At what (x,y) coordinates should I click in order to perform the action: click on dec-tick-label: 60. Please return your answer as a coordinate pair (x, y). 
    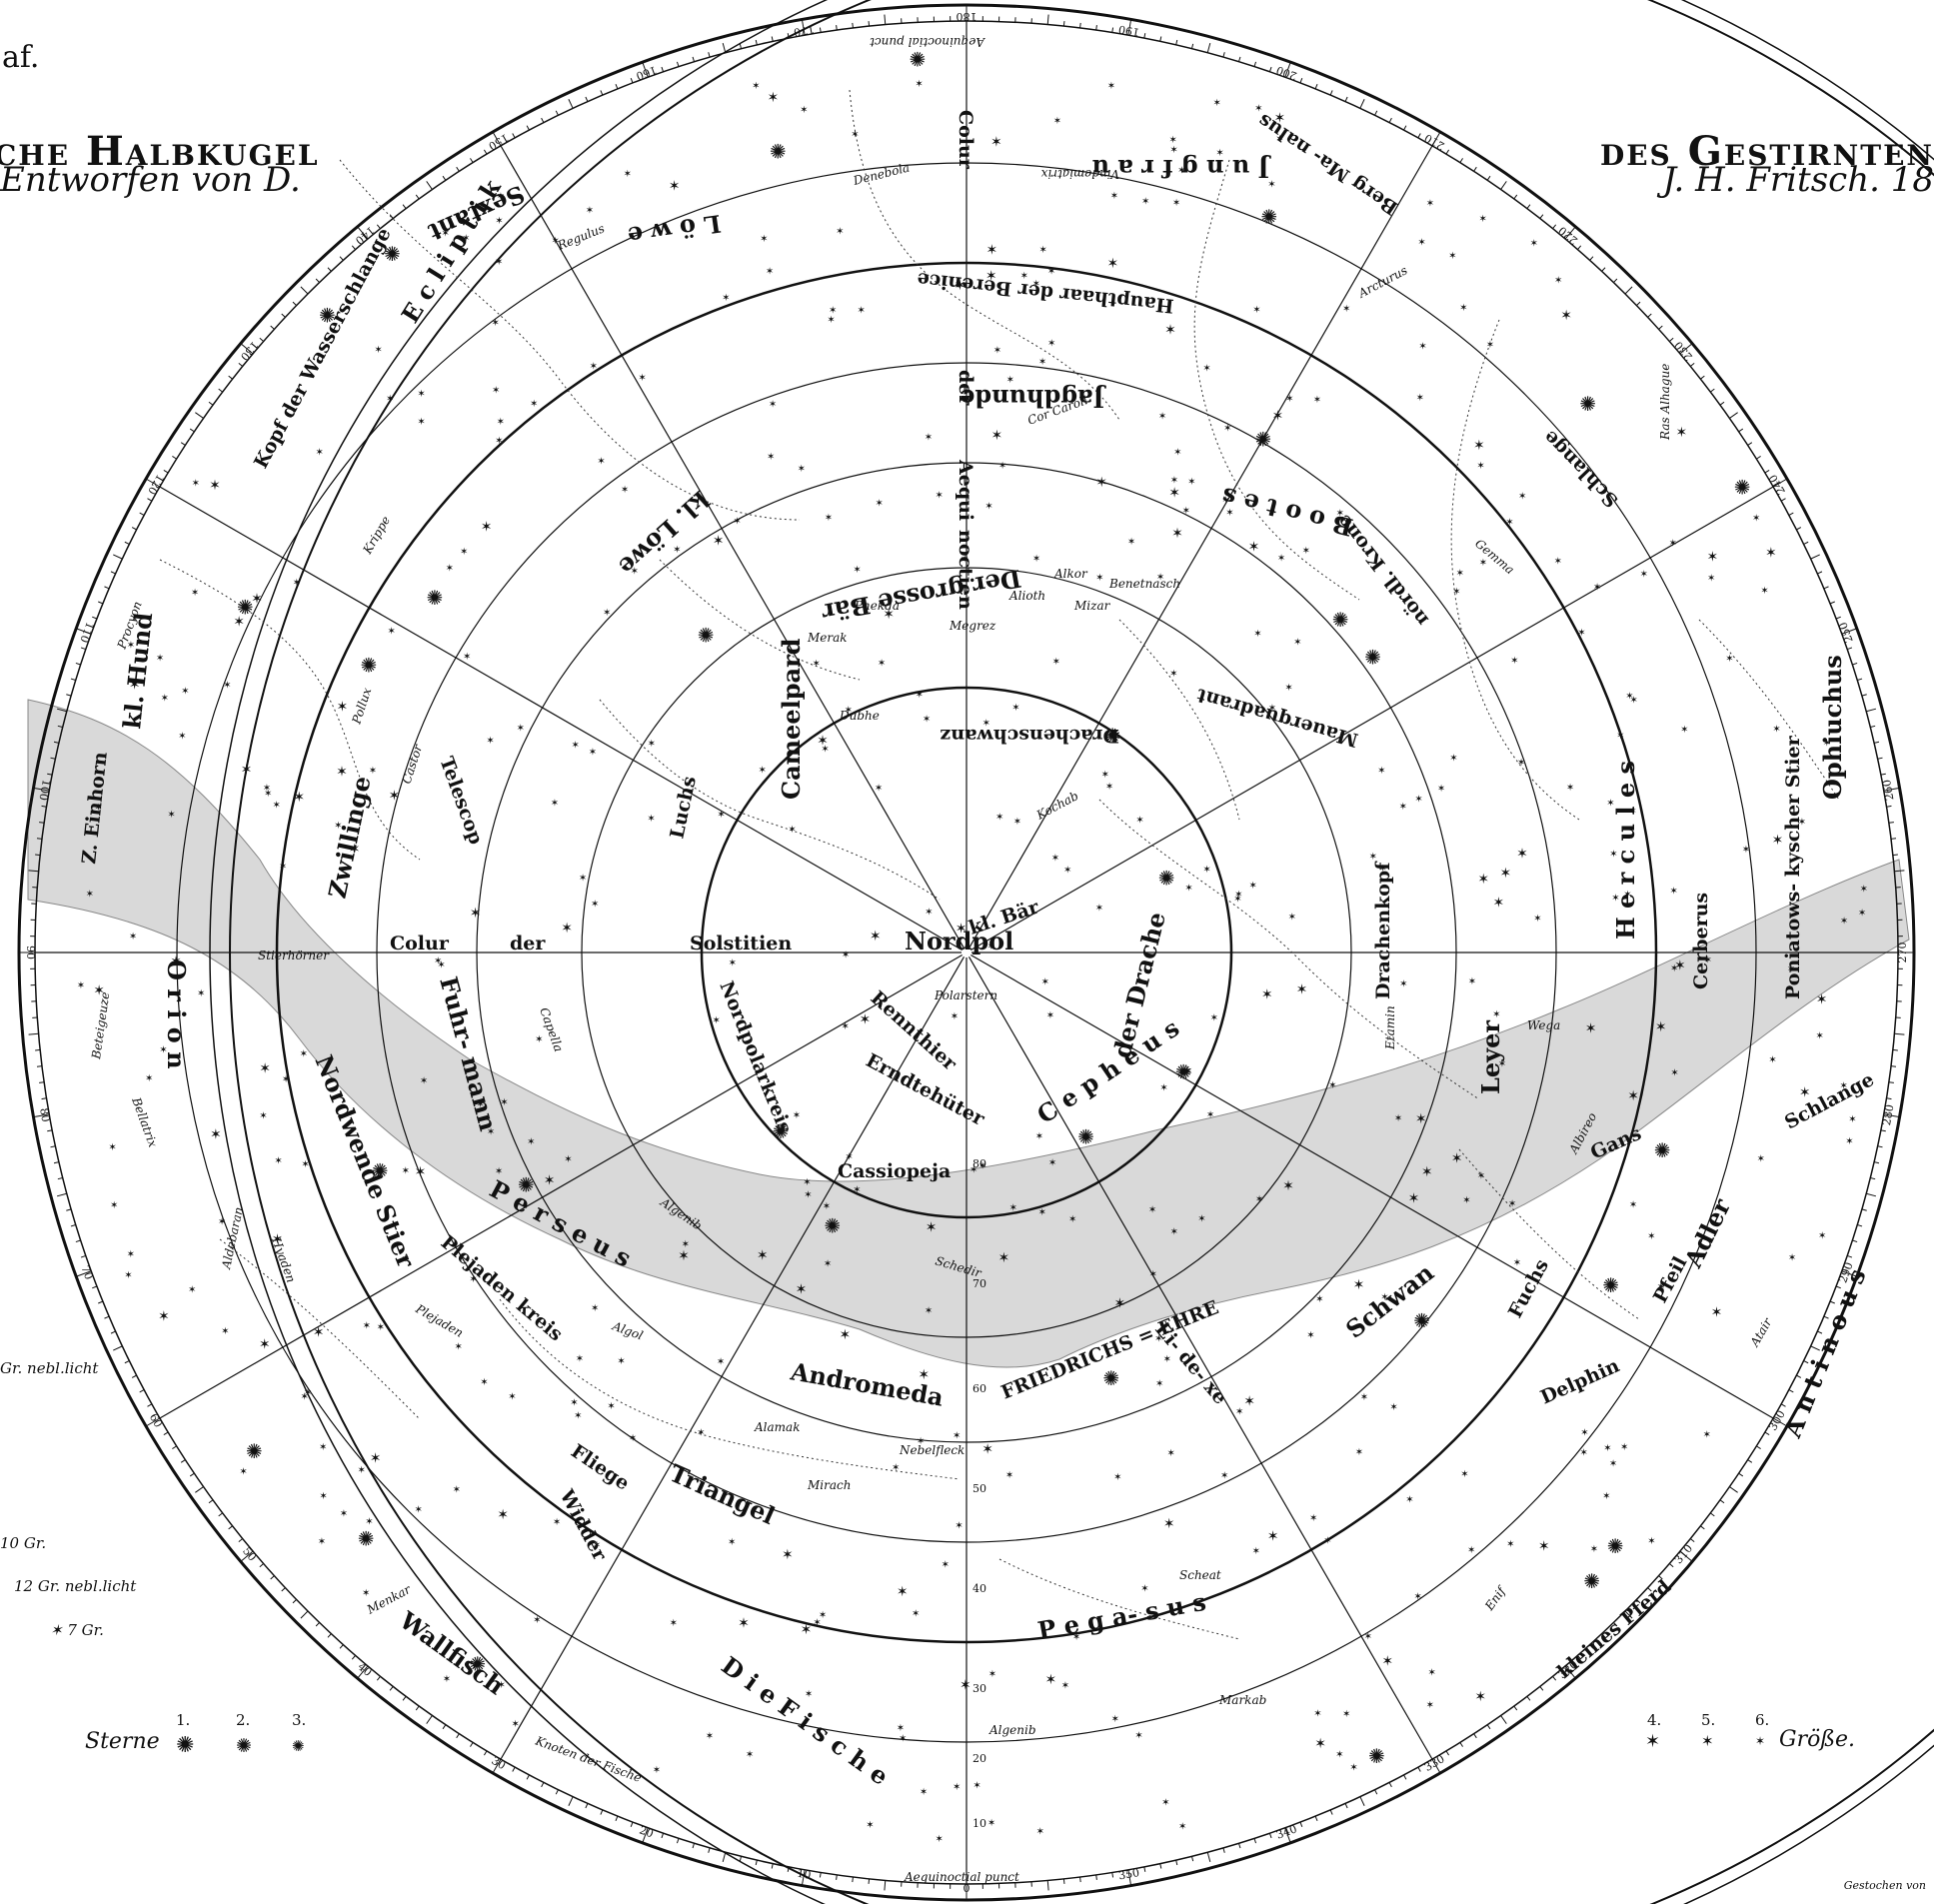
    Looking at the image, I should click on (979, 1388).